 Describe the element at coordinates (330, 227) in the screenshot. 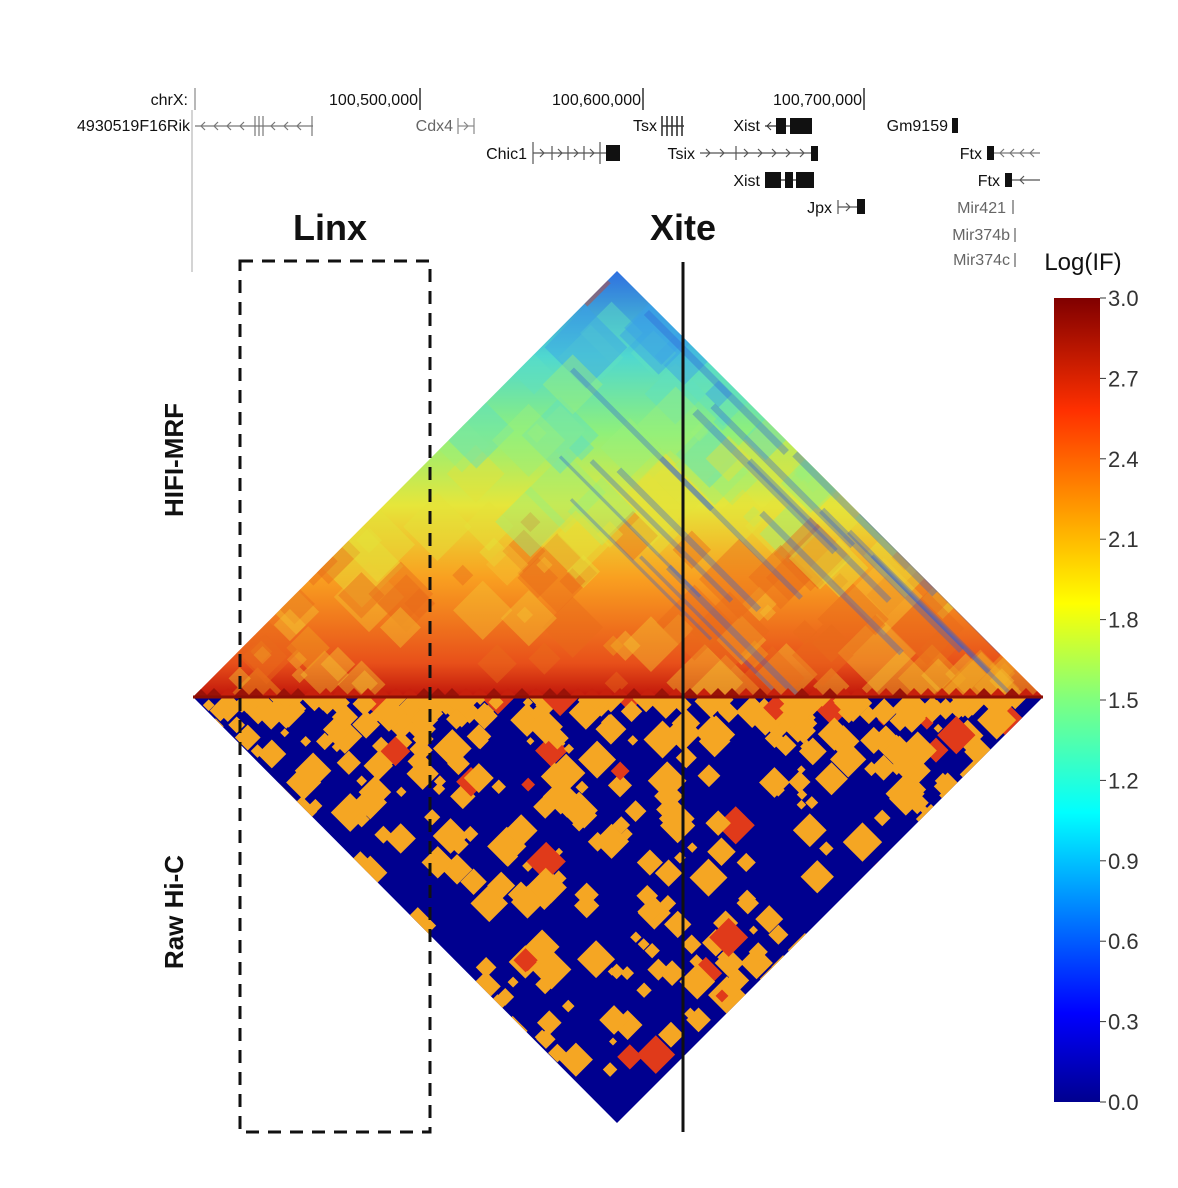

I see `linx-label: Linx` at that location.